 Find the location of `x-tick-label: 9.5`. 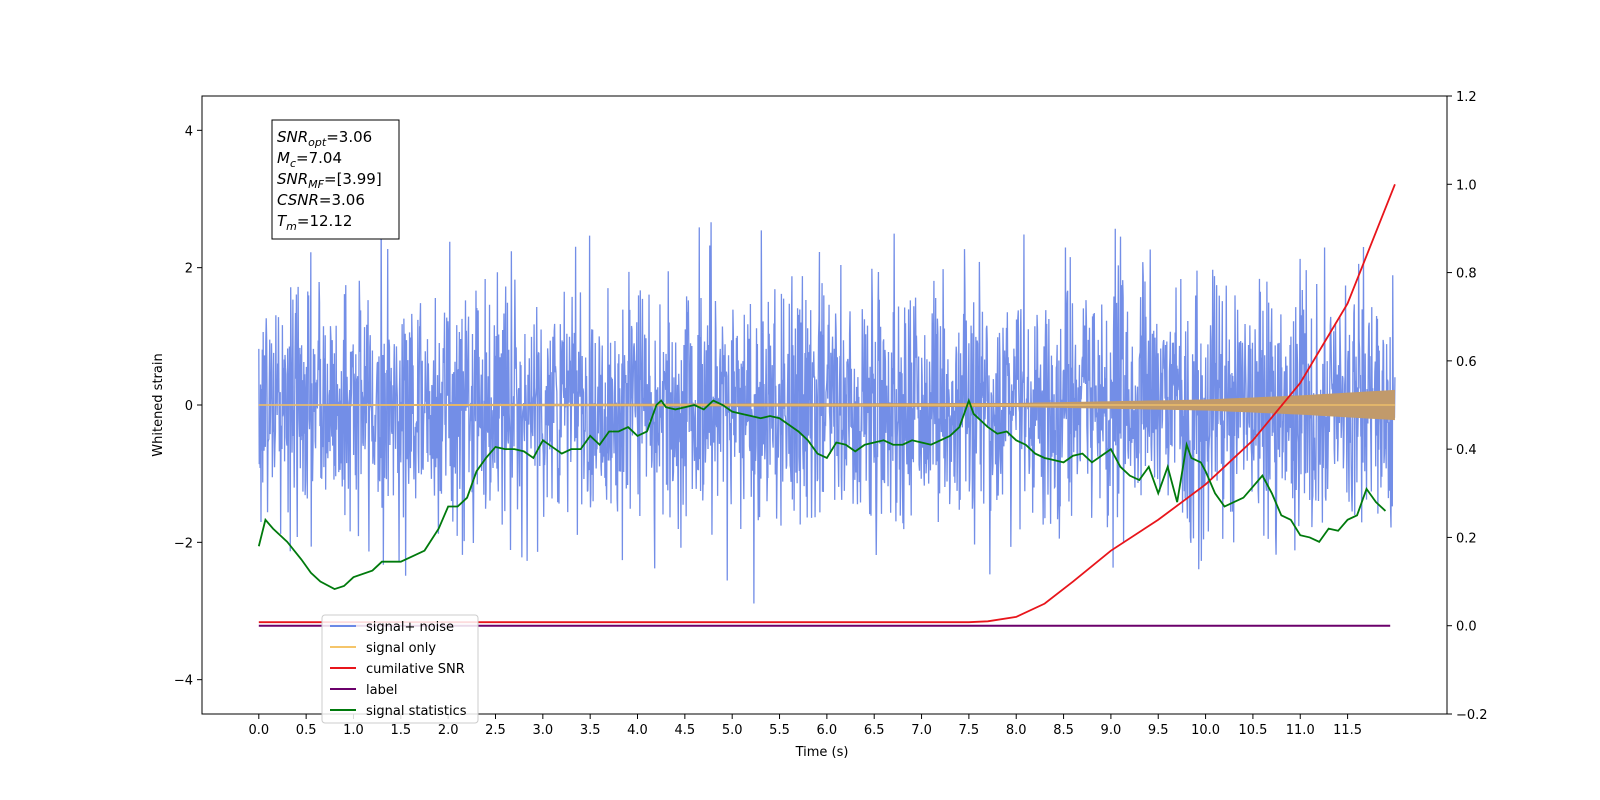

x-tick-label: 9.5 is located at coordinates (1158, 730).